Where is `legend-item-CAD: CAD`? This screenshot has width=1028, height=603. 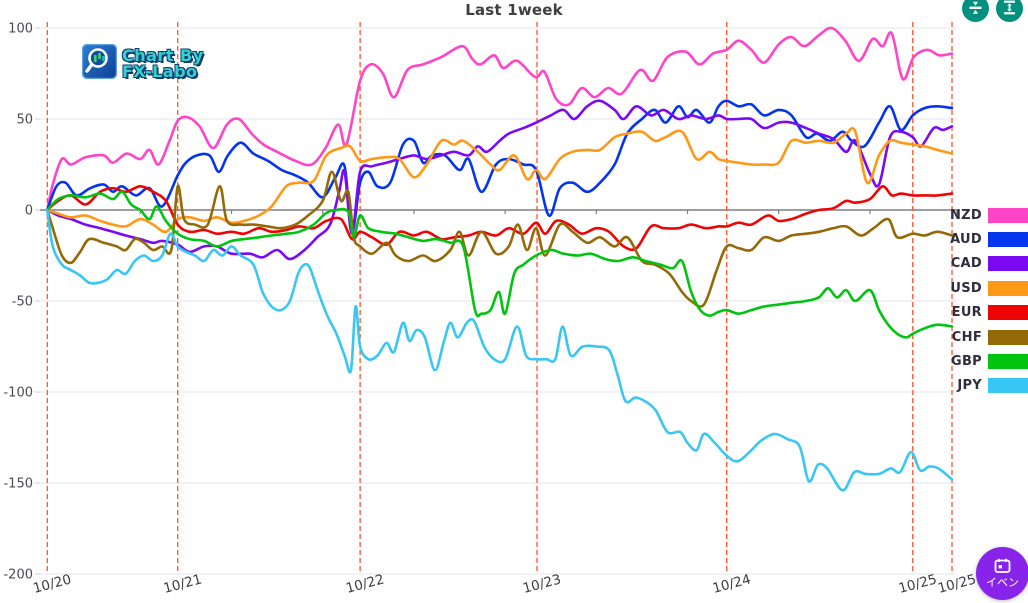
legend-item-CAD: CAD is located at coordinates (988, 264).